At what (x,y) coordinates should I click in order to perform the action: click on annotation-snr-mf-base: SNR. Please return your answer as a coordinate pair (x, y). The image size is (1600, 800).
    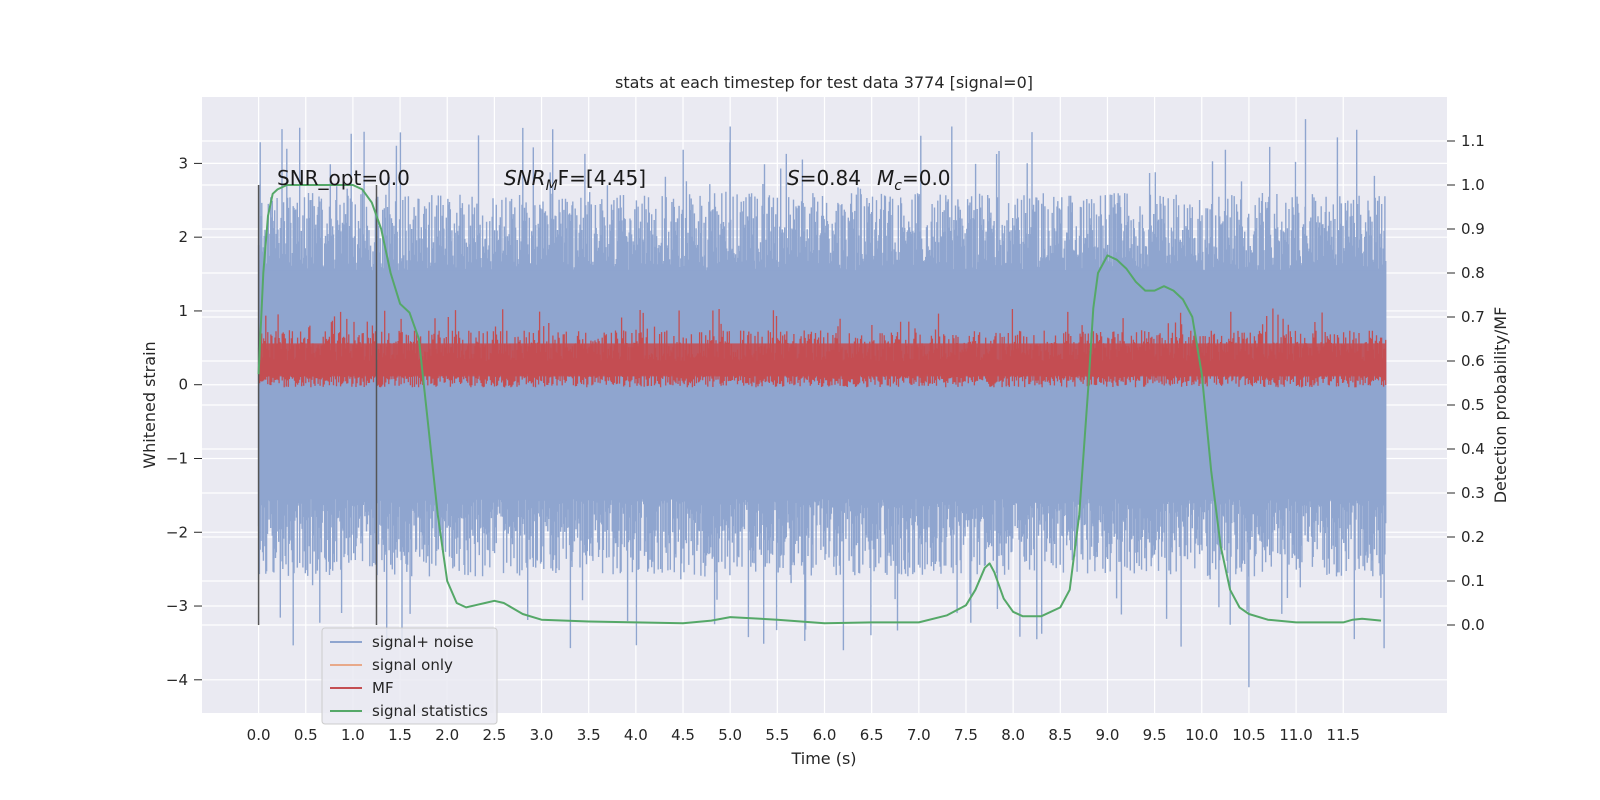
    Looking at the image, I should click on (525, 178).